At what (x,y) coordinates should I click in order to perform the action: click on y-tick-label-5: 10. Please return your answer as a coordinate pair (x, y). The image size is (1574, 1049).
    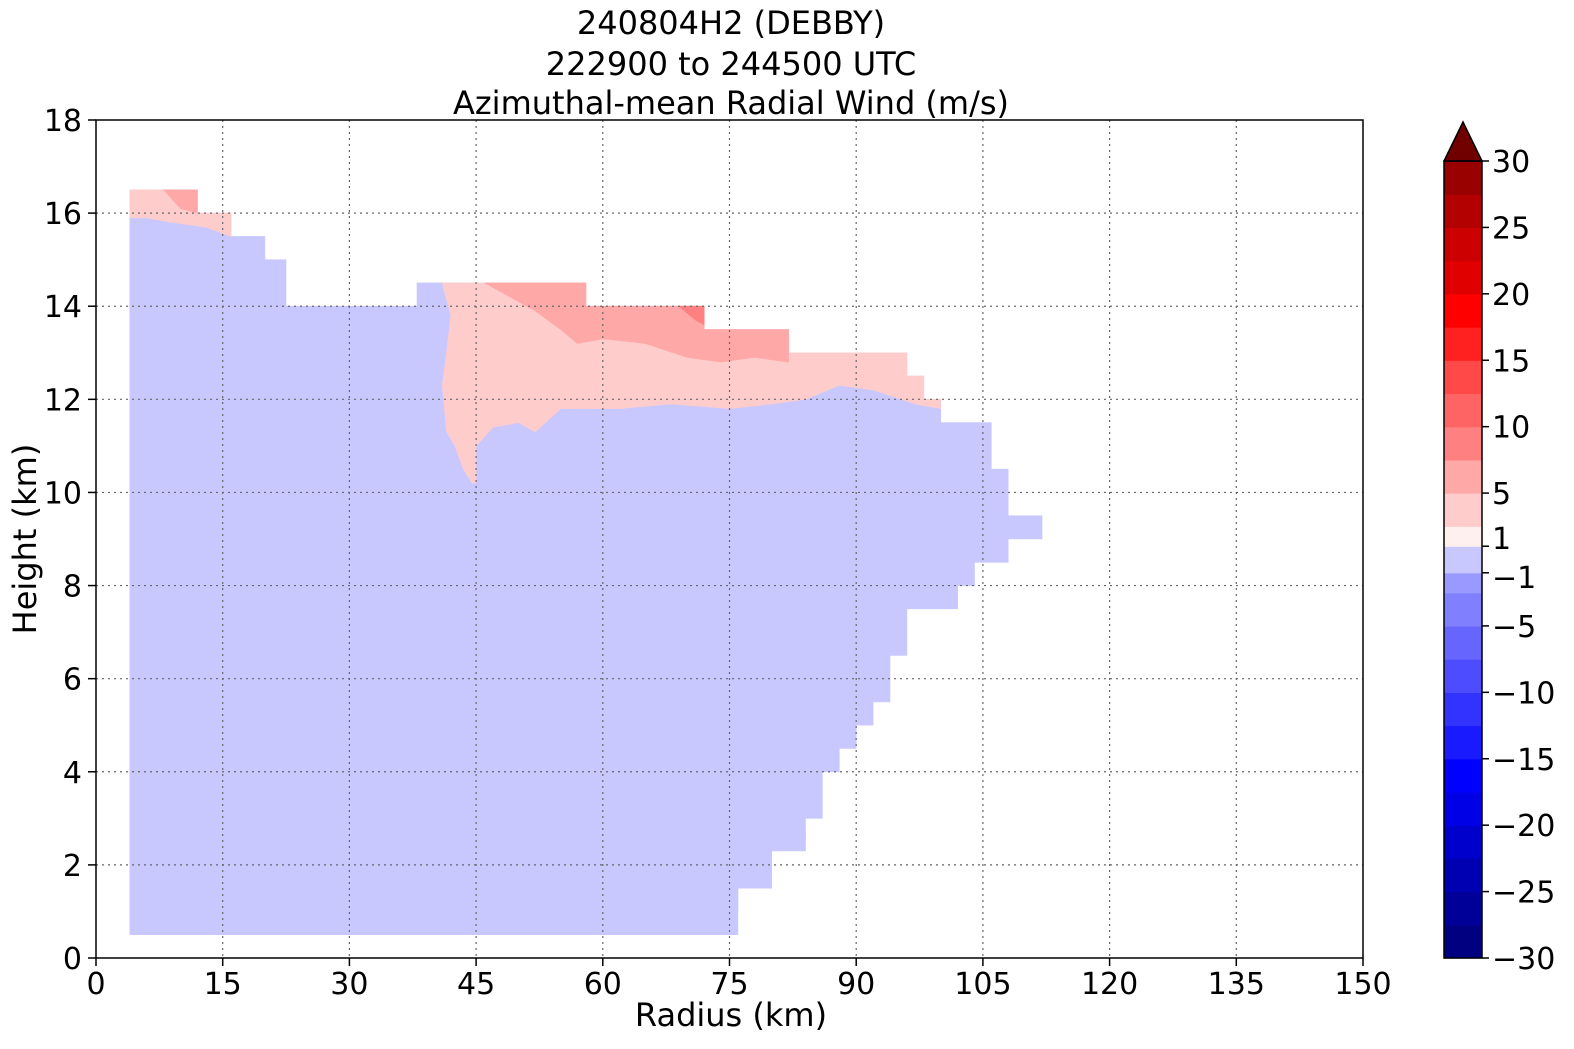
    Looking at the image, I should click on (63, 493).